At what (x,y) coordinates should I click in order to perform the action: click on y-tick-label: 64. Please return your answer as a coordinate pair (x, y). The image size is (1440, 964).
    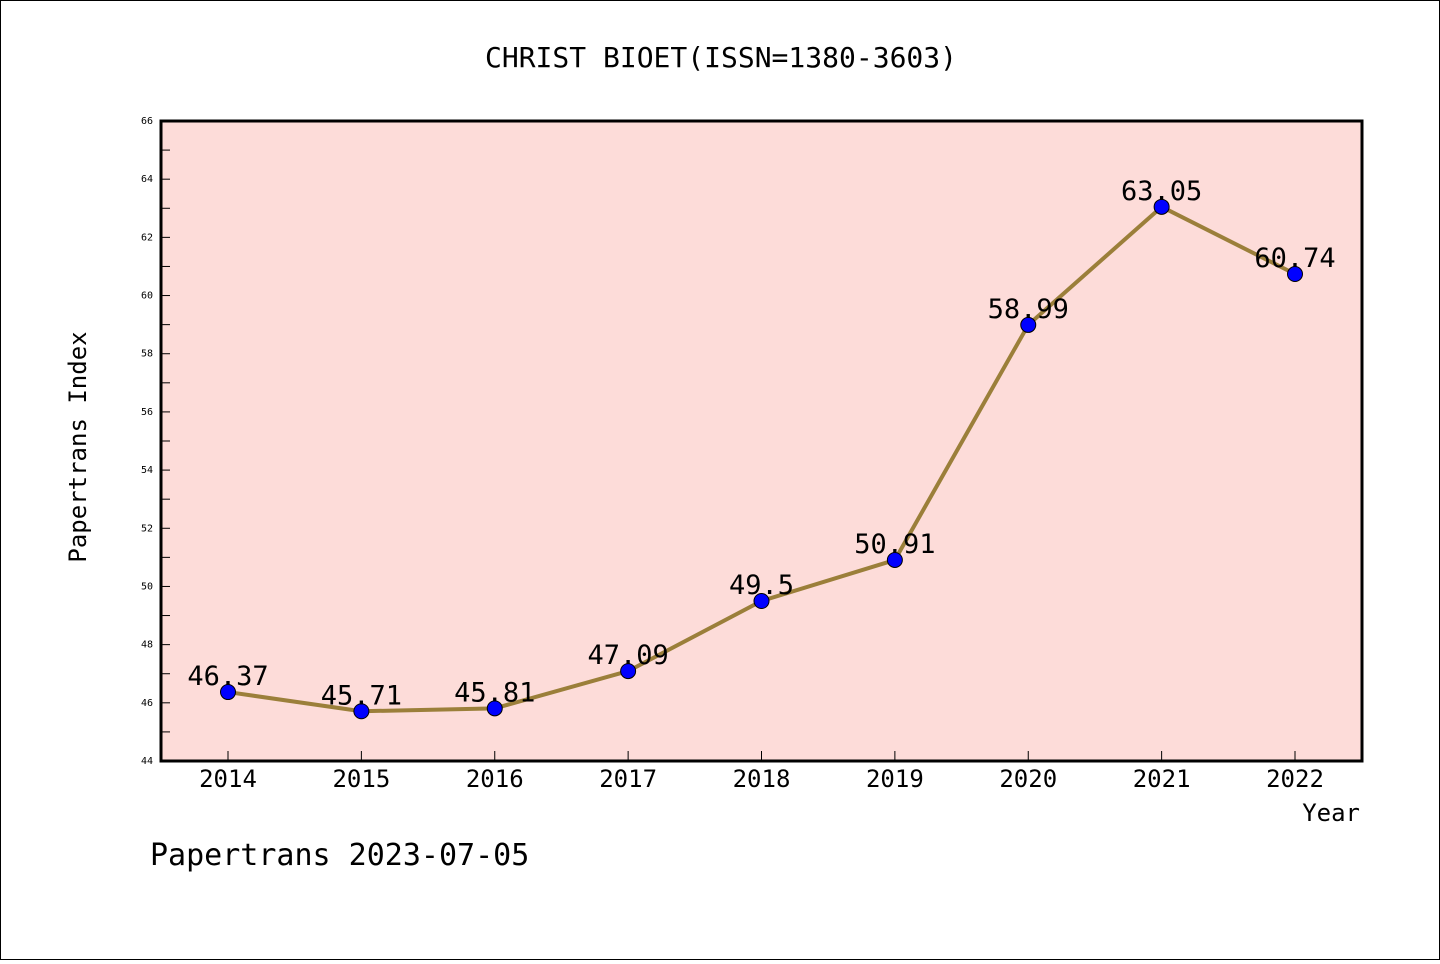
    Looking at the image, I should click on (147, 179).